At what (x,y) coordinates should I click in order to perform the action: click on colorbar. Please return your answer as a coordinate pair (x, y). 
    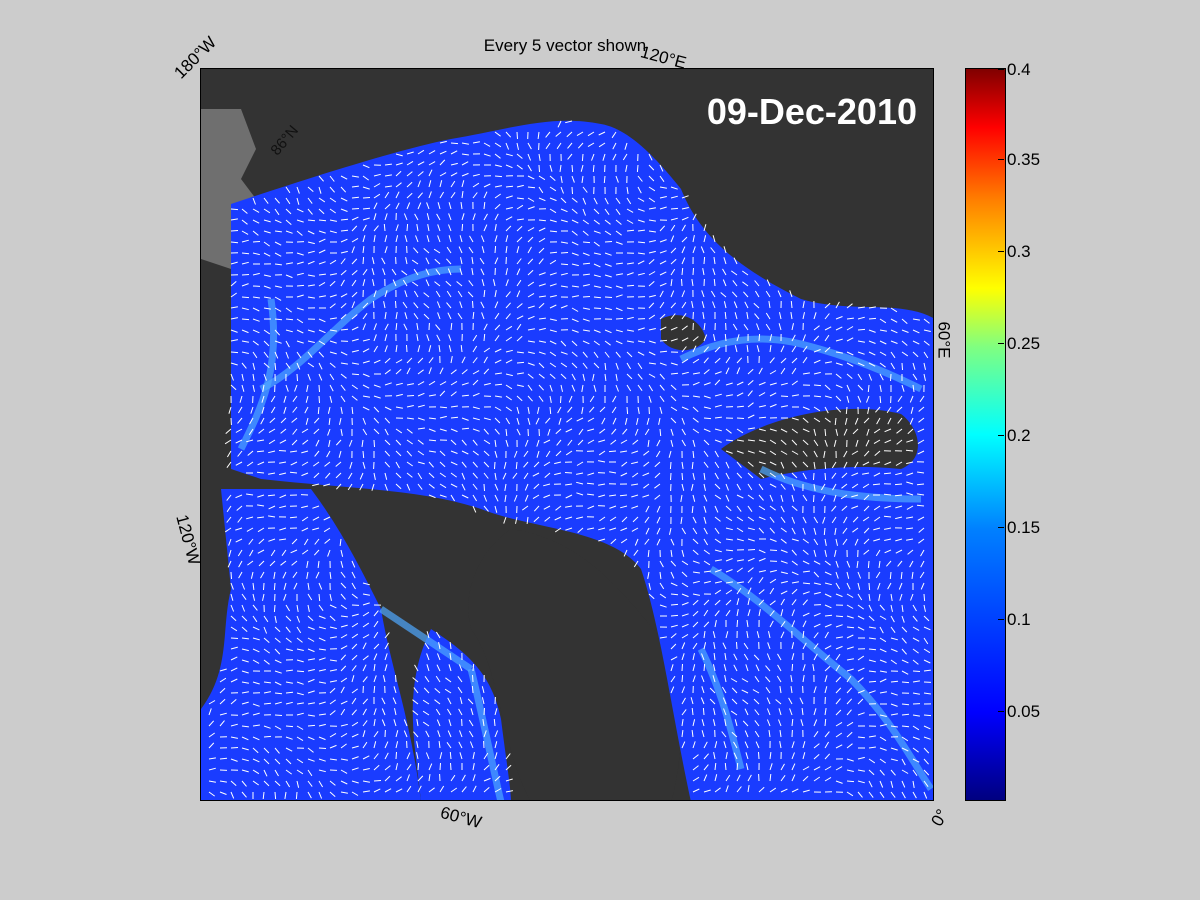
    Looking at the image, I should click on (985, 434).